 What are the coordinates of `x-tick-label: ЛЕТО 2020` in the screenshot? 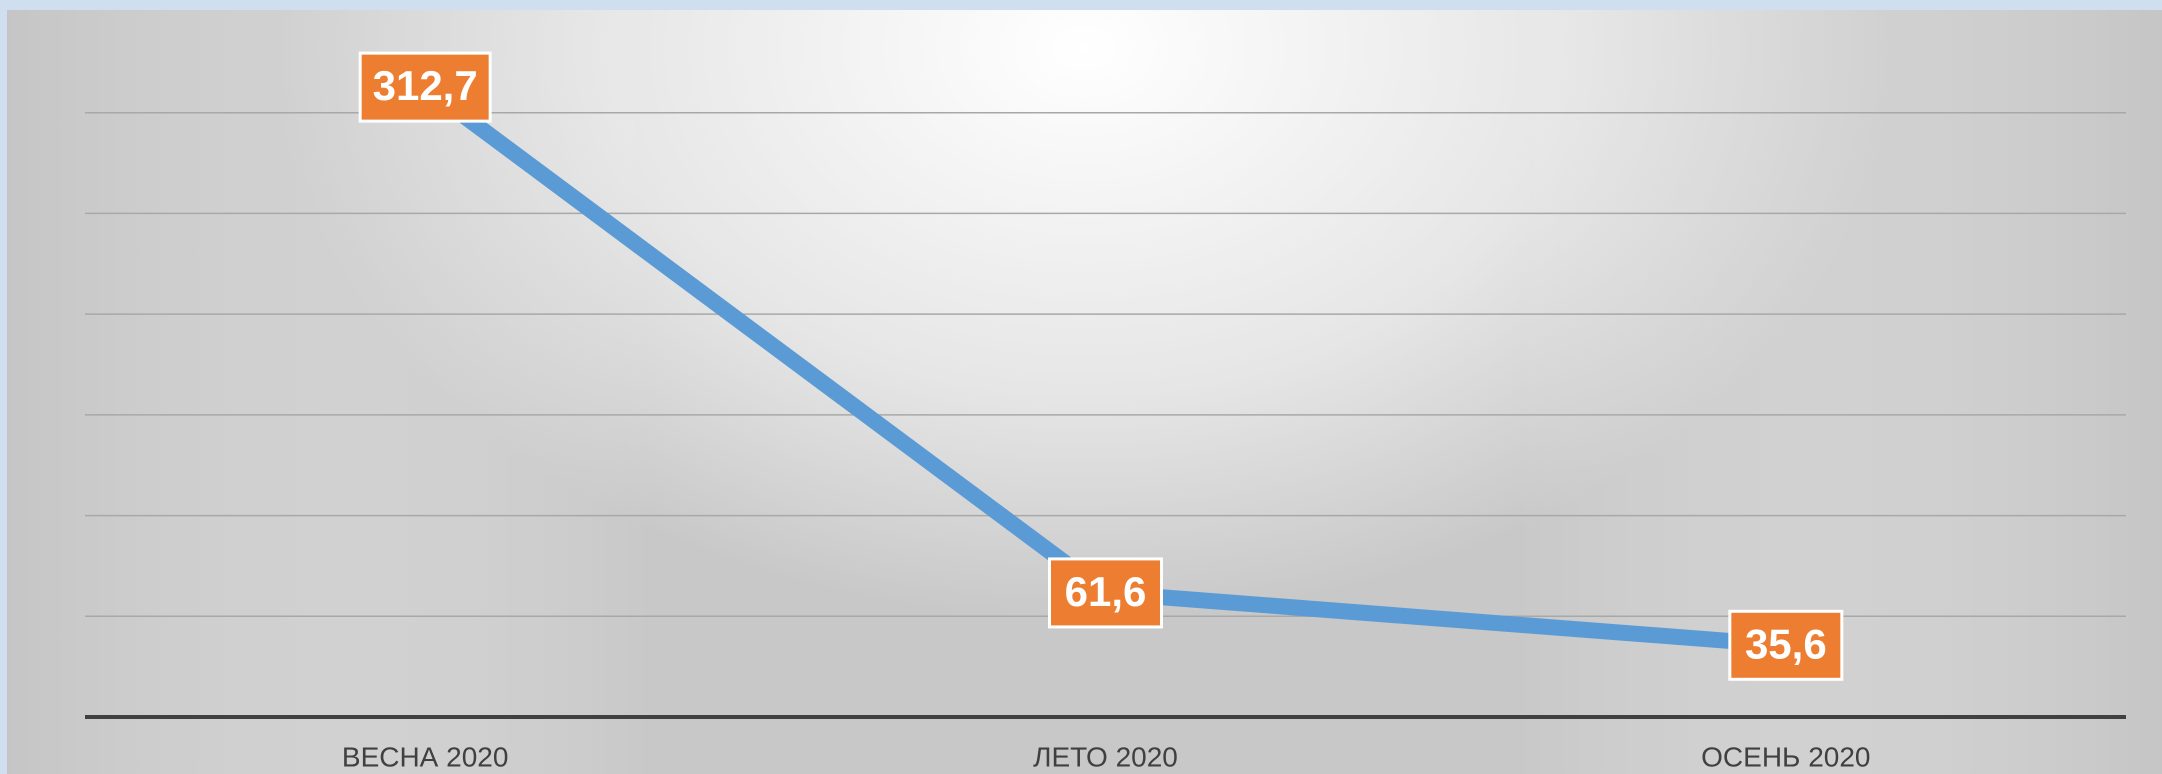 It's located at (1105, 756).